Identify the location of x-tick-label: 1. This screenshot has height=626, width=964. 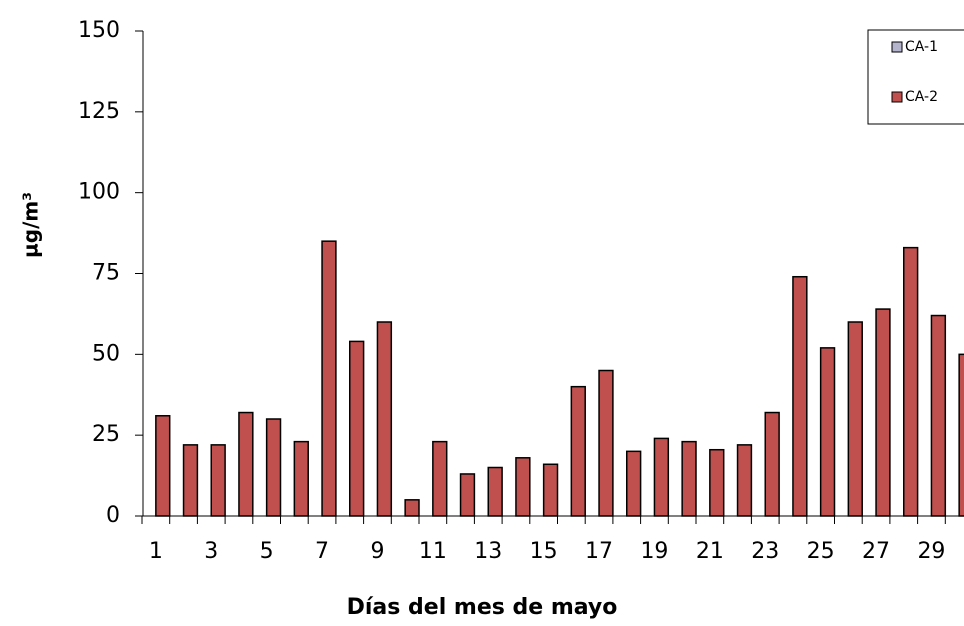
(156, 551).